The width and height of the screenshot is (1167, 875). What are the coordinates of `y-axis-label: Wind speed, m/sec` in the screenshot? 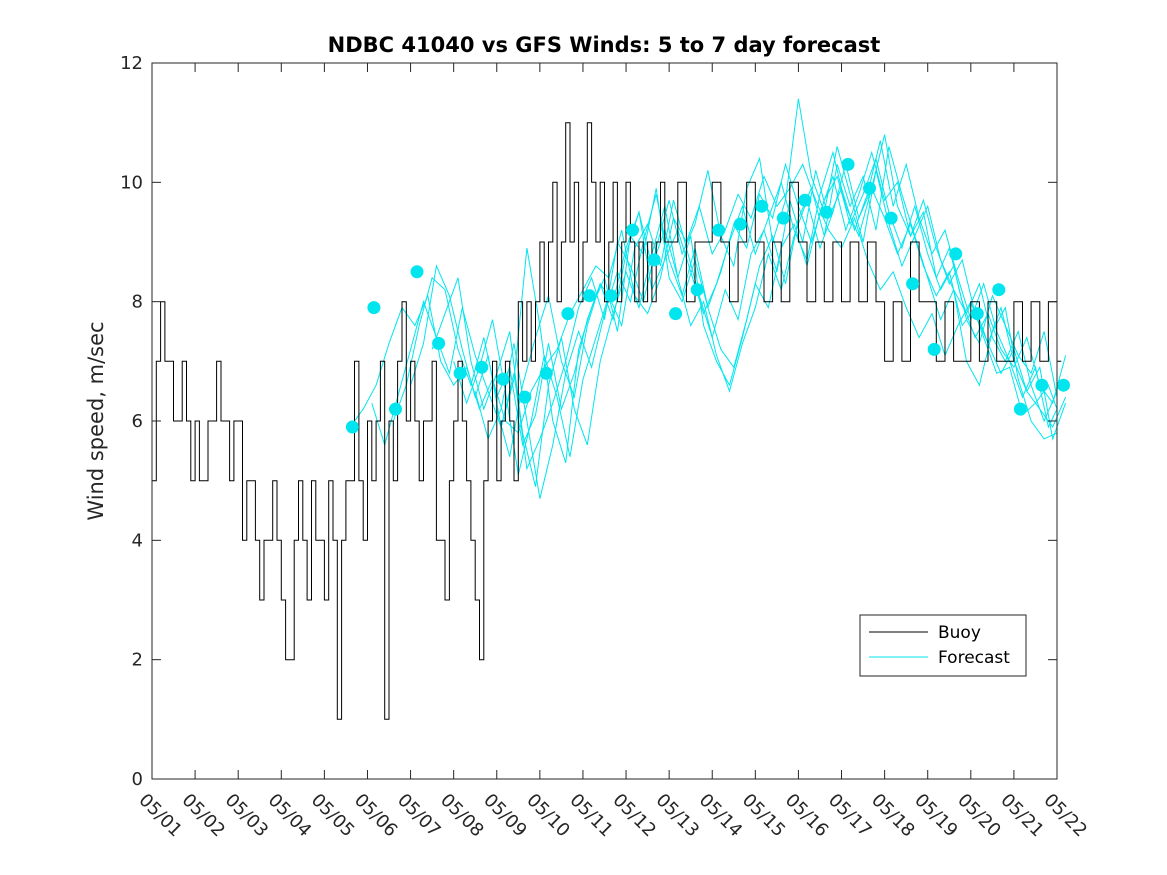 It's located at (96, 420).